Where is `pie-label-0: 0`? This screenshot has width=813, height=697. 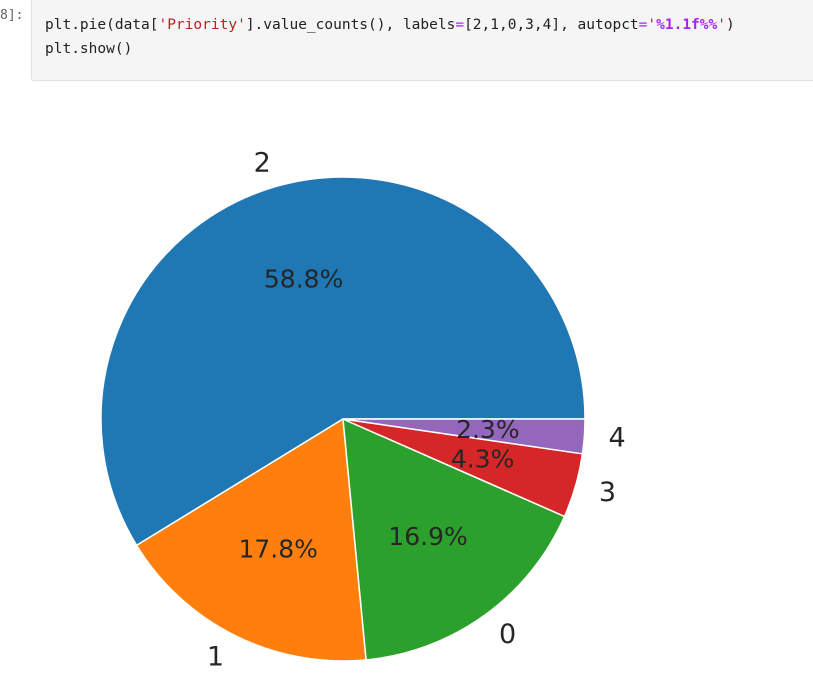 pie-label-0: 0 is located at coordinates (507, 634).